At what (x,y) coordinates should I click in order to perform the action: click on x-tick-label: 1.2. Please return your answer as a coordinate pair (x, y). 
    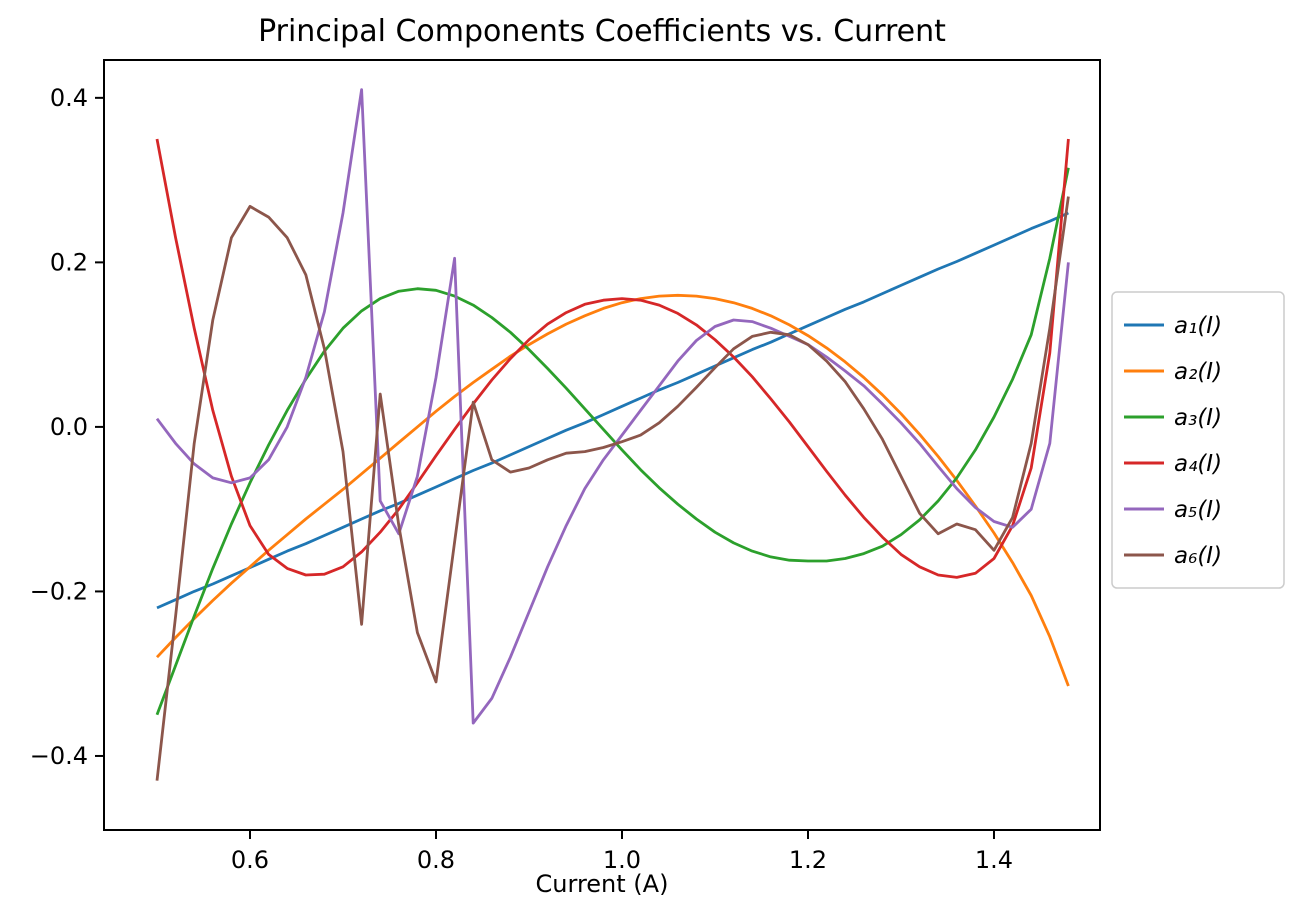
    Looking at the image, I should click on (808, 860).